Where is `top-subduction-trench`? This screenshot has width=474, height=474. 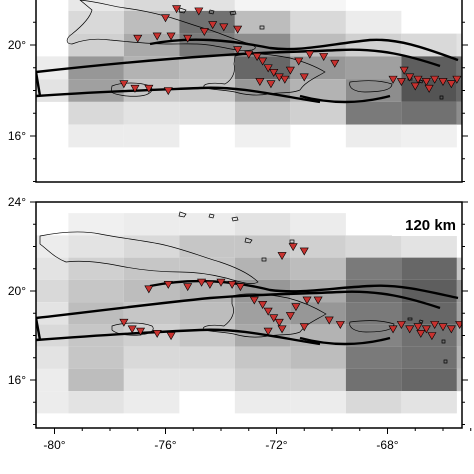 top-subduction-trench is located at coordinates (304, 50).